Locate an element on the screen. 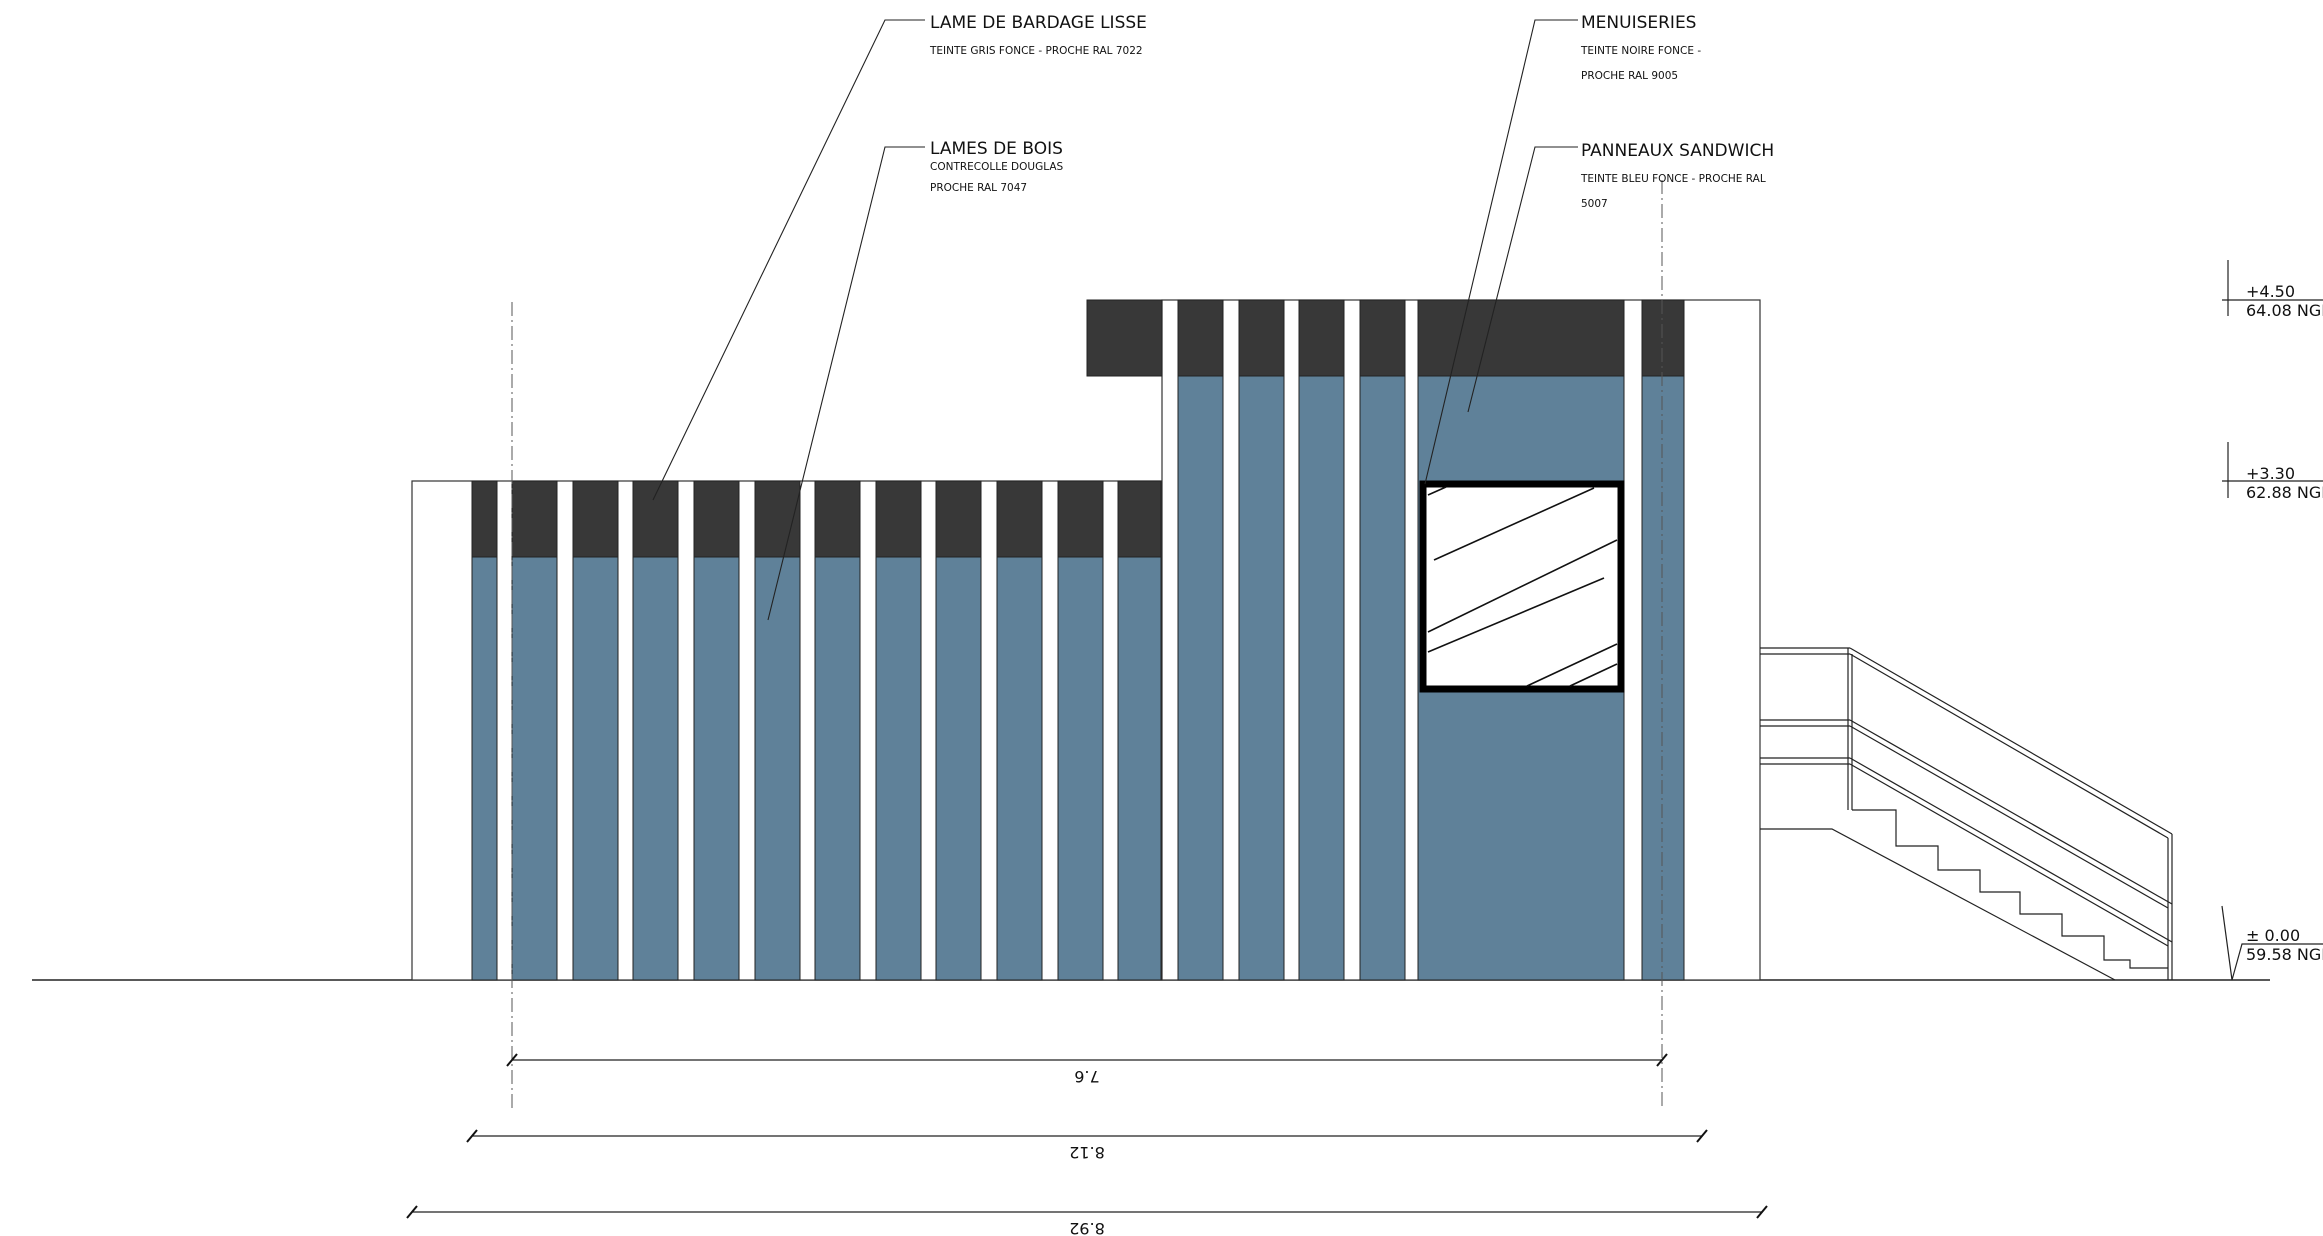 The image size is (2323, 1236). annotation-menuiseries-title: MENUISERIES is located at coordinates (1638, 23).